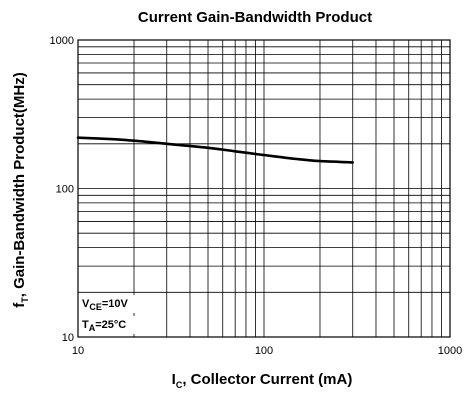 The image size is (464, 394). Describe the element at coordinates (68, 338) in the screenshot. I see `y-tick-label: 10` at that location.